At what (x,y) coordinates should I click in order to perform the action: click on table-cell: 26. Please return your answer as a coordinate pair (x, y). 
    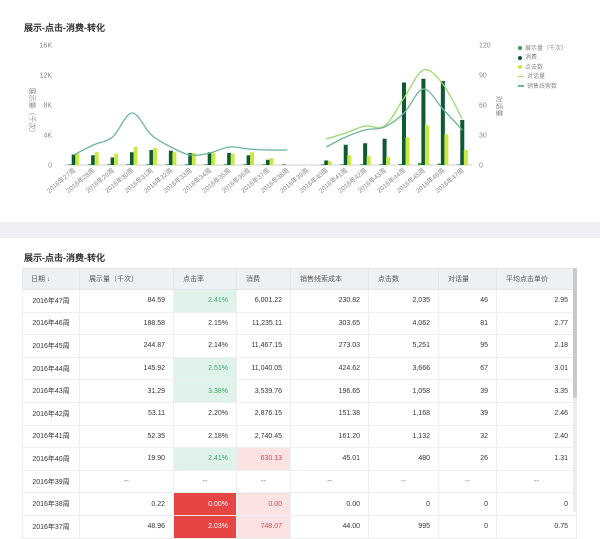
    Looking at the image, I should click on (467, 459).